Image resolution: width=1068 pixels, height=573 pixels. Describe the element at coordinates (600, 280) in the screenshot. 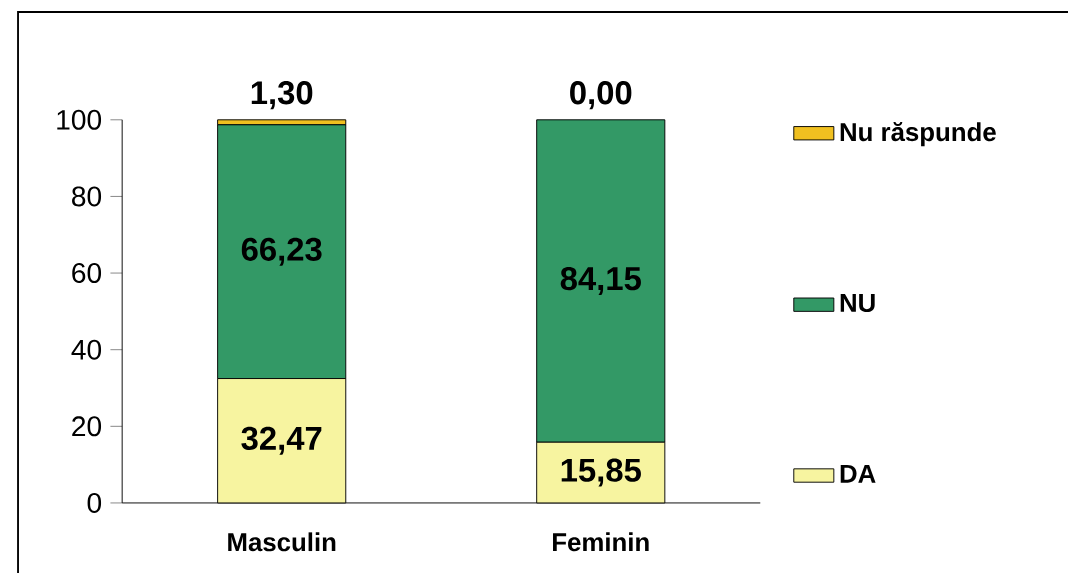

I see `data-label: 84,15` at that location.